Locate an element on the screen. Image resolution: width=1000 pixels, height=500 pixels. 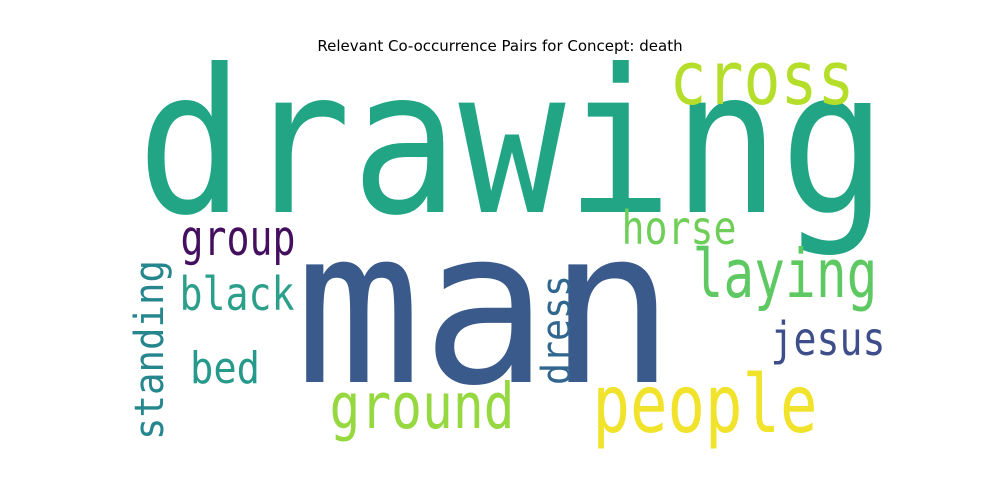
word-dress: dress is located at coordinates (557, 330).